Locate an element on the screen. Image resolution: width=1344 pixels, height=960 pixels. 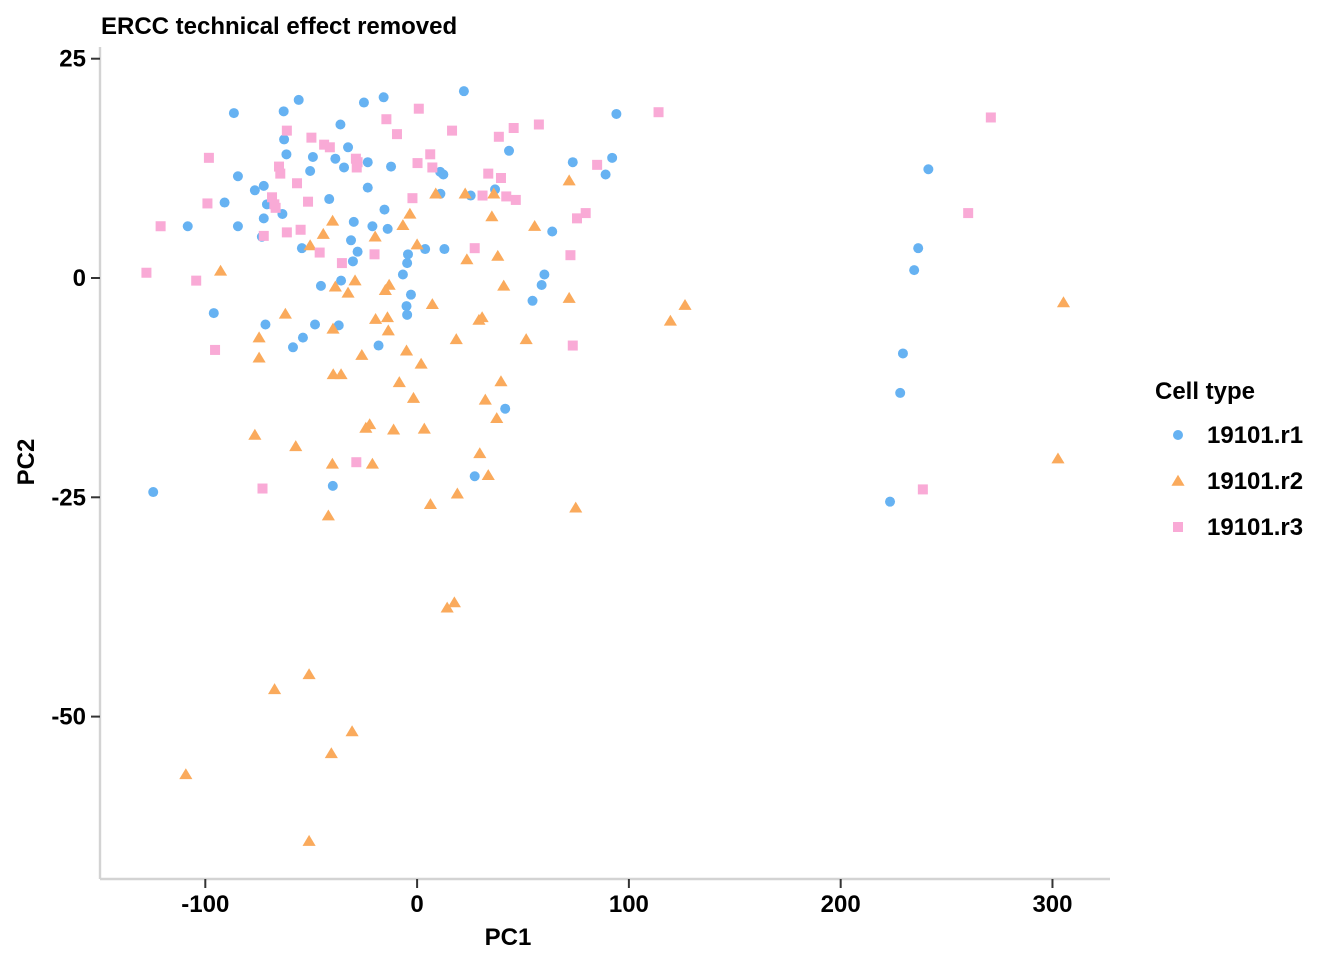
point-19101.r2-21 is located at coordinates (352, 731).